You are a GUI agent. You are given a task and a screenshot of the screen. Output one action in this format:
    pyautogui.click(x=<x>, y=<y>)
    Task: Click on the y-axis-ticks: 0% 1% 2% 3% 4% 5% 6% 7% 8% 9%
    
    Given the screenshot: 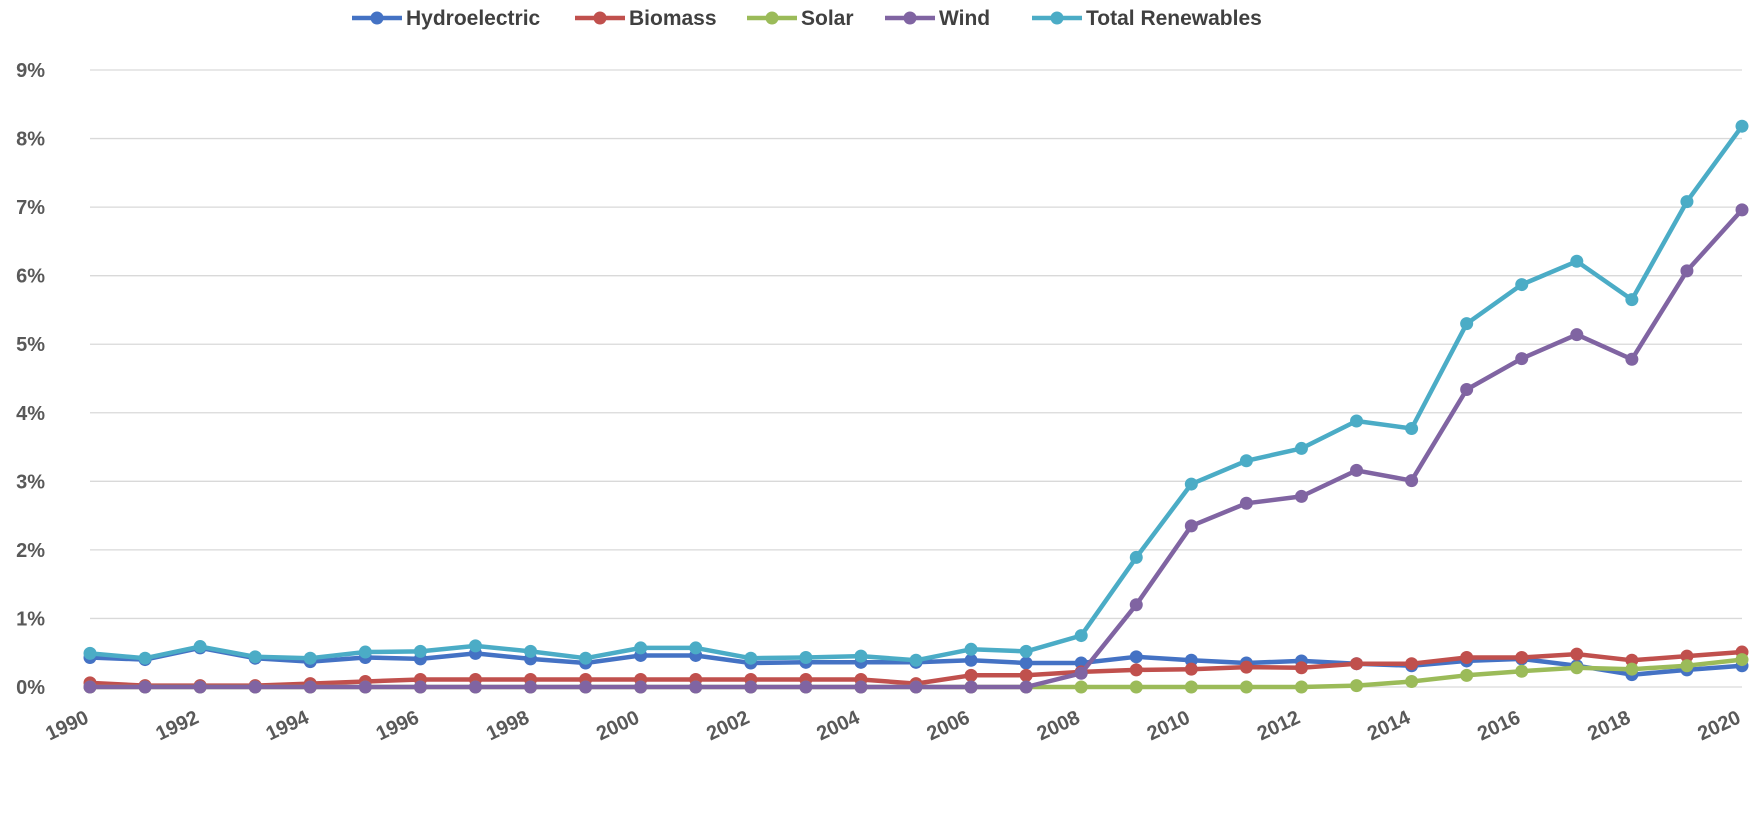 What is the action you would take?
    pyautogui.click(x=30, y=379)
    